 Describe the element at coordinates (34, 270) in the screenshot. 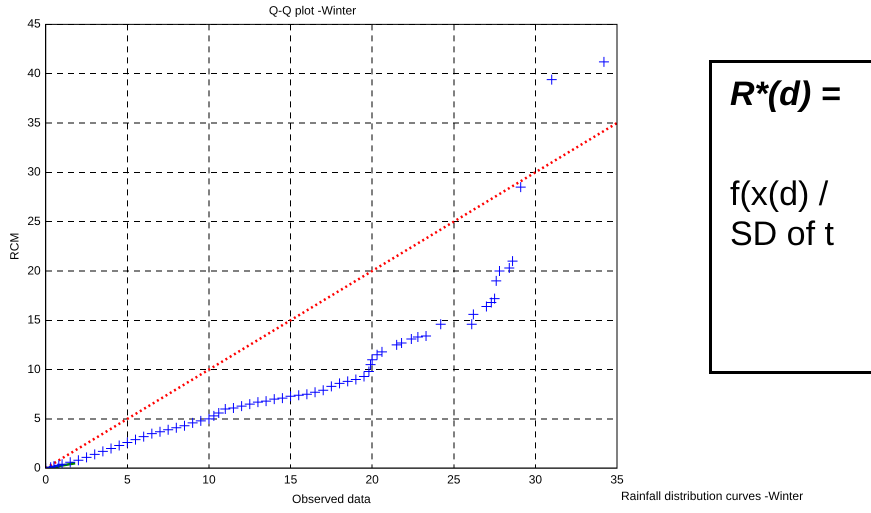

I see `y-tick-label: 20` at that location.